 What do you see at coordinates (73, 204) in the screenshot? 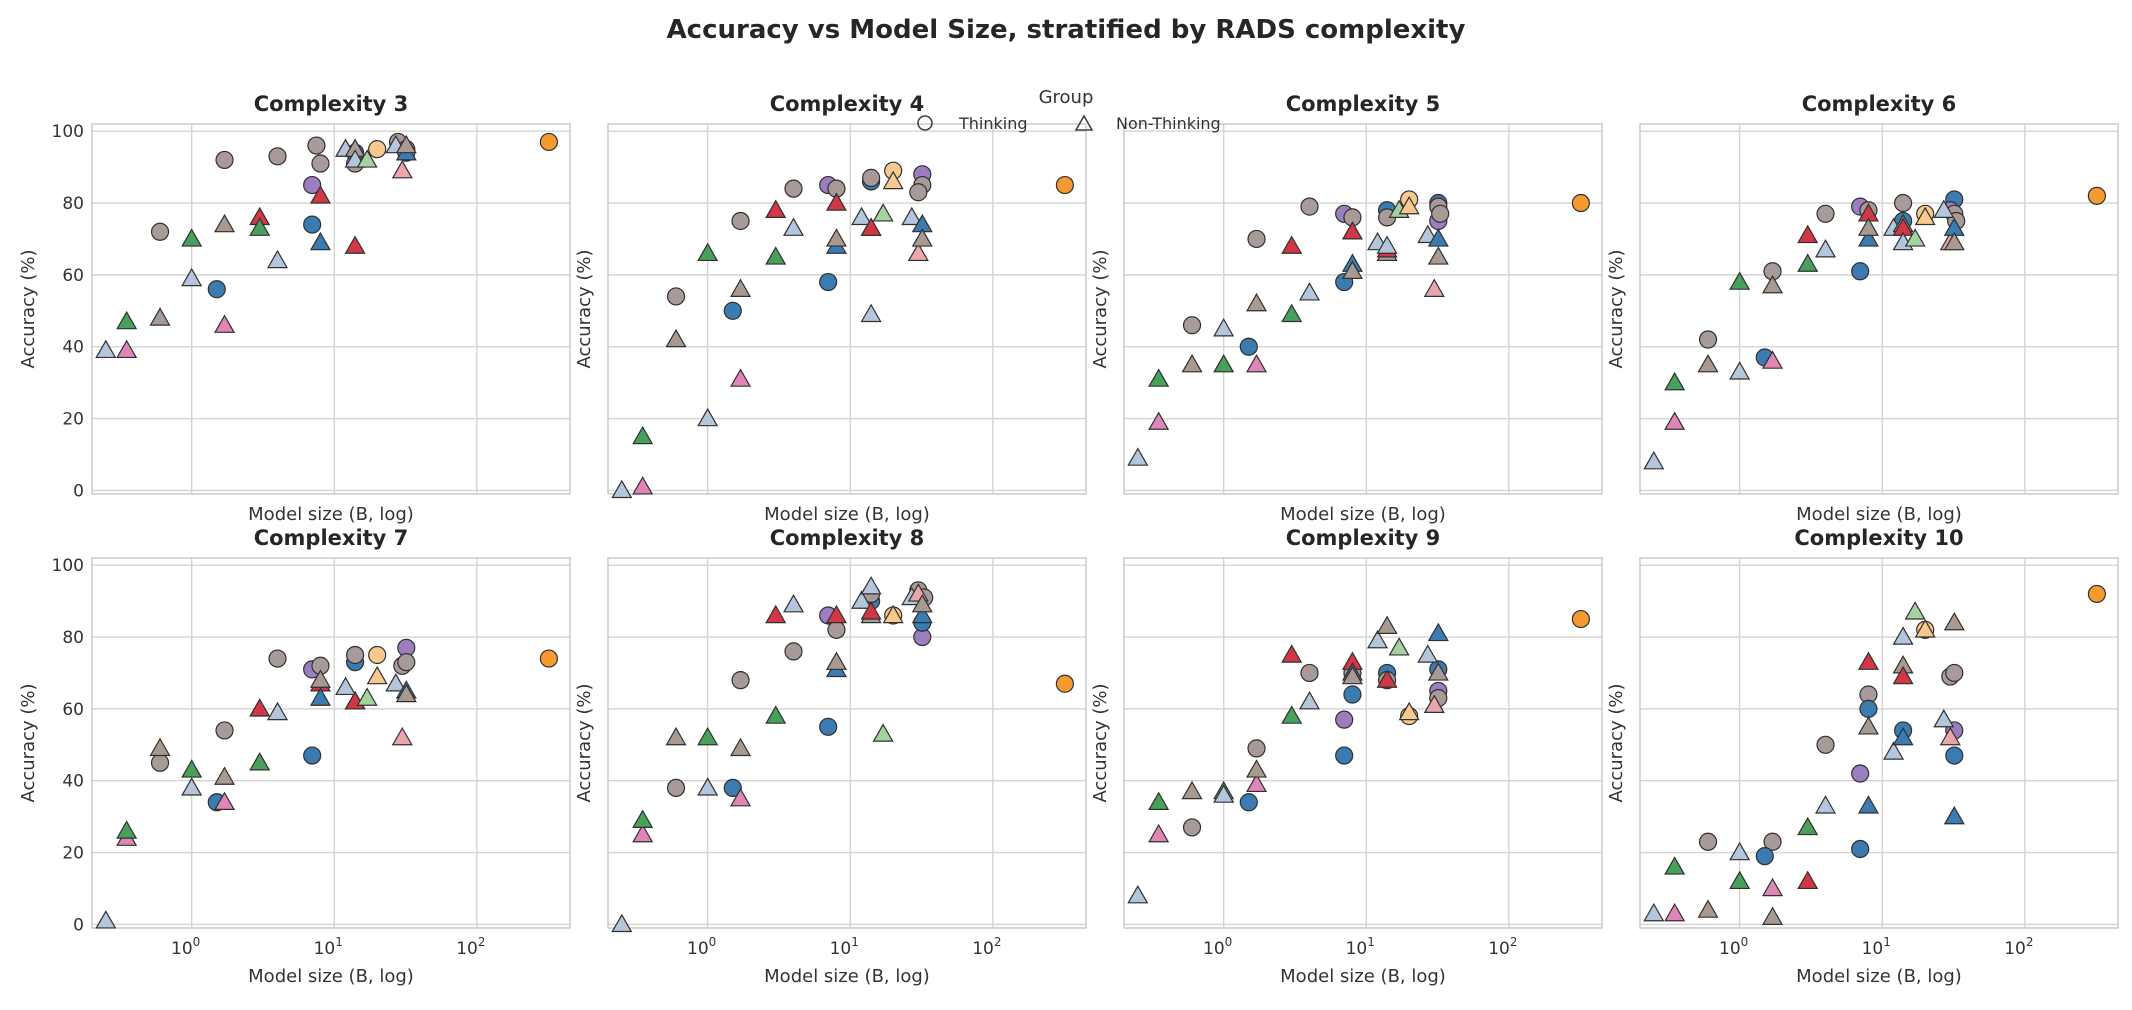
I see `y-tick-label: 80` at bounding box center [73, 204].